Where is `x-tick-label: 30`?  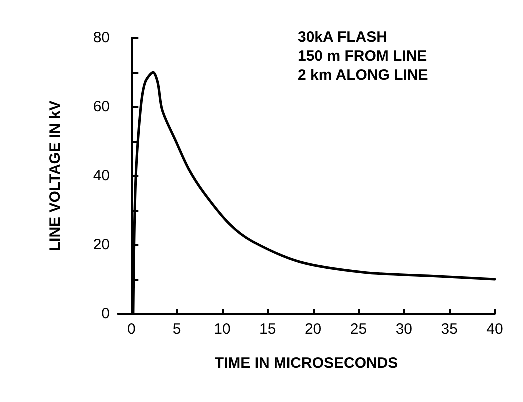
x-tick-label: 30 is located at coordinates (404, 329).